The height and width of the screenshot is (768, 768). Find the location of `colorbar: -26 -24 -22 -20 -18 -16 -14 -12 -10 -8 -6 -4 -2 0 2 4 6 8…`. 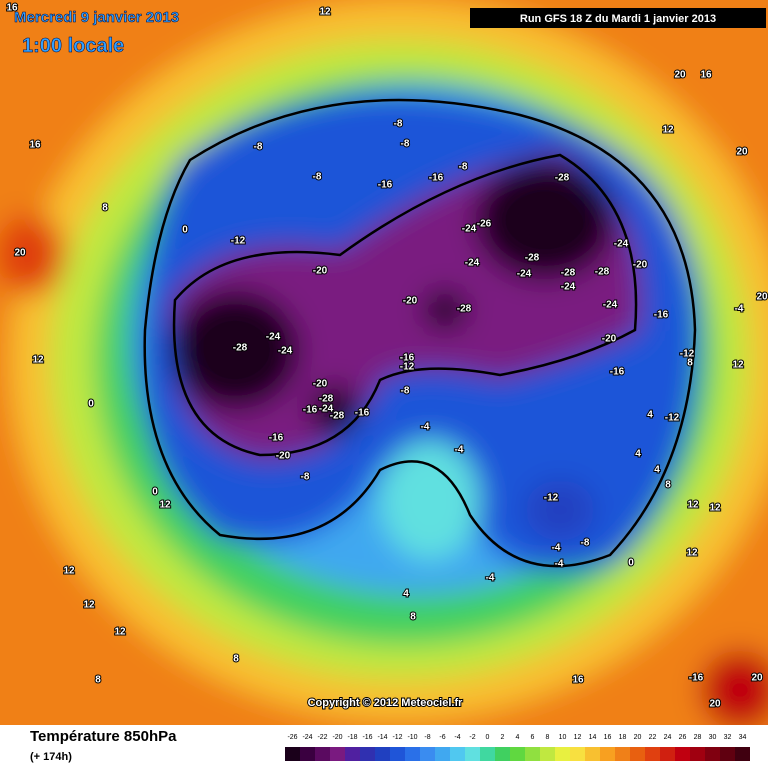

colorbar: -26 -24 -22 -20 -18 -16 -14 -12 -10 -8 -6 -4 -2 0 2 4 6 8… is located at coordinates (517, 747).